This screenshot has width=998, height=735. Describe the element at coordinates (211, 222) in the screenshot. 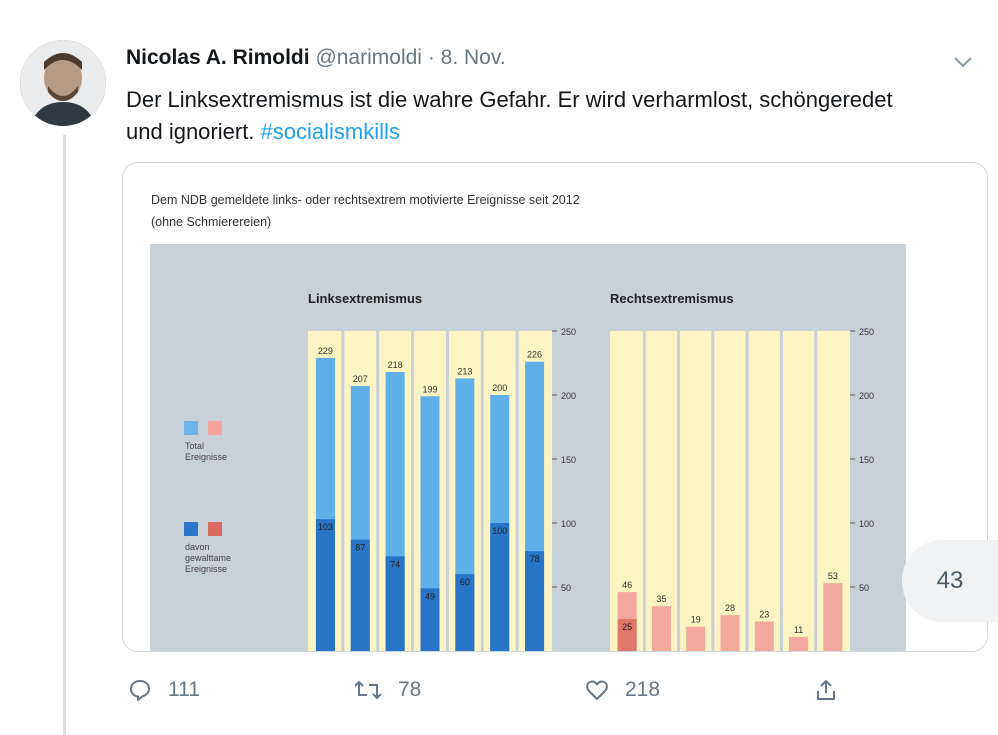

I see `chart-subtitle: (ohne Schmierereien)` at that location.